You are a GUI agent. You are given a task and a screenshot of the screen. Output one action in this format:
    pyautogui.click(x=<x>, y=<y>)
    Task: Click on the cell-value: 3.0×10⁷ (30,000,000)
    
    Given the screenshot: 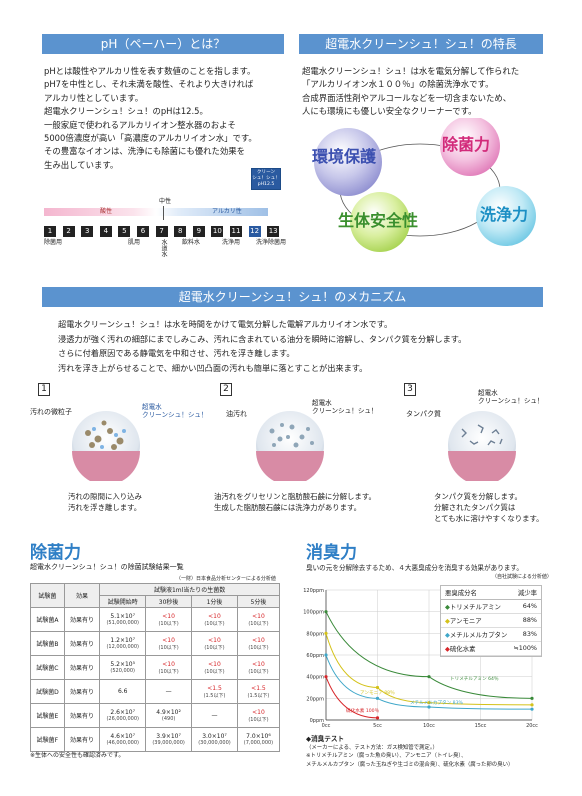 What is the action you would take?
    pyautogui.click(x=214, y=739)
    